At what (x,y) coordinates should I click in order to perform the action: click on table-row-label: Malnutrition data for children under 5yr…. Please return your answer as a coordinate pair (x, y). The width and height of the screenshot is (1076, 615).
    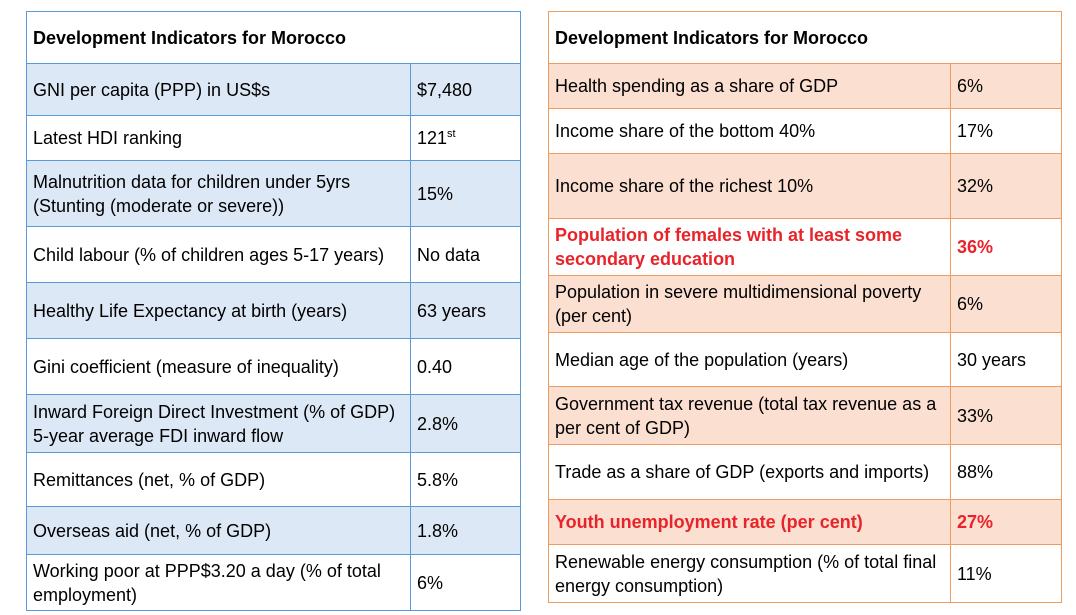
    Looking at the image, I should click on (218, 193).